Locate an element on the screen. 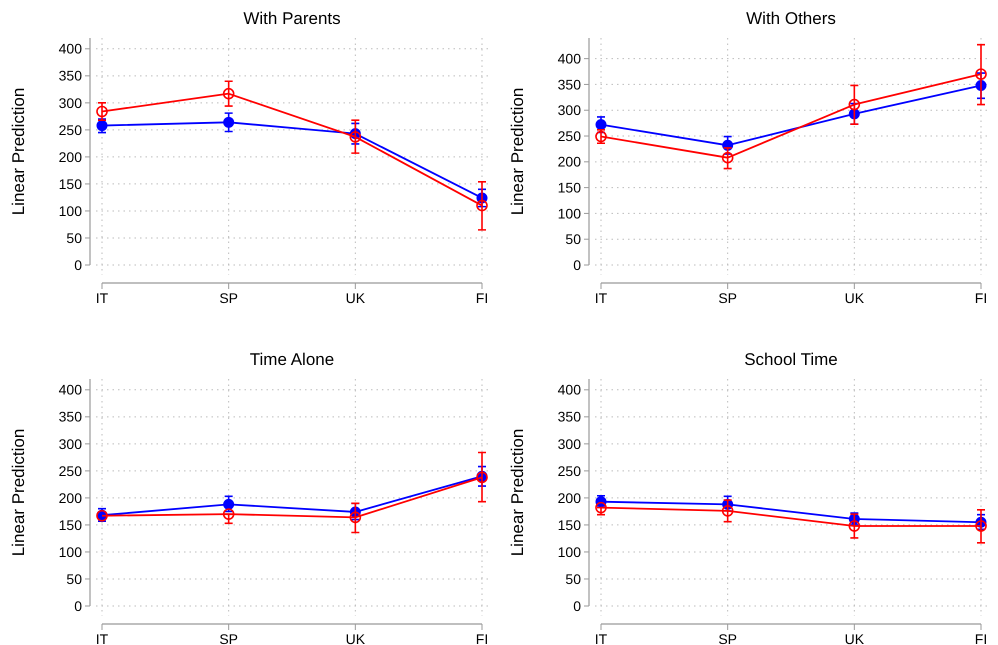 Image resolution: width=998 pixels, height=645 pixels. chart-title: Time Alone is located at coordinates (292, 359).